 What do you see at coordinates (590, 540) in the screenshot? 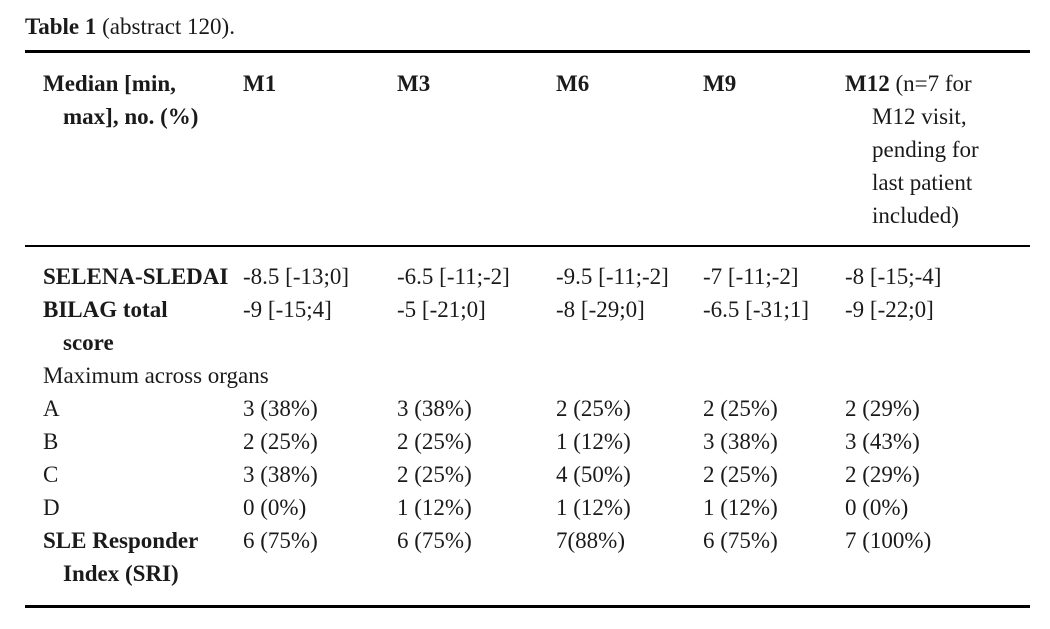
I see `data-cell: 7(88%)` at bounding box center [590, 540].